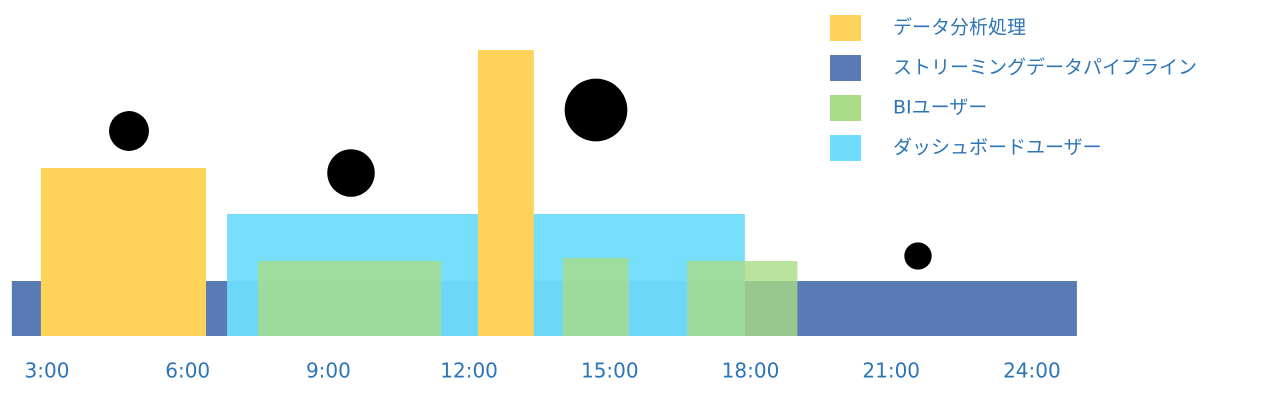 The width and height of the screenshot is (1280, 404). What do you see at coordinates (469, 371) in the screenshot?
I see `x-tick-label: 12:00` at bounding box center [469, 371].